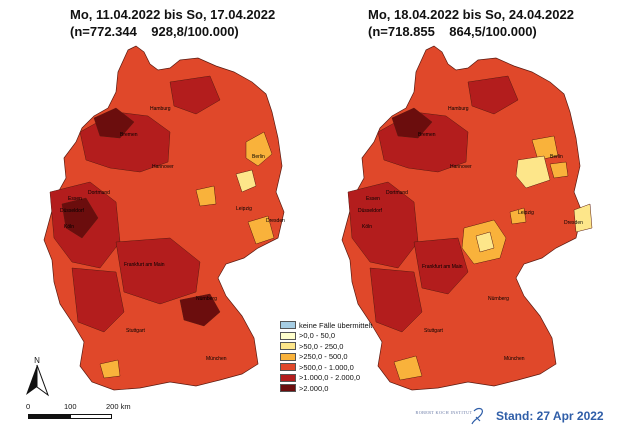 The image size is (626, 430). I want to click on legend-item: >50,0 - 250,0, so click(330, 346).